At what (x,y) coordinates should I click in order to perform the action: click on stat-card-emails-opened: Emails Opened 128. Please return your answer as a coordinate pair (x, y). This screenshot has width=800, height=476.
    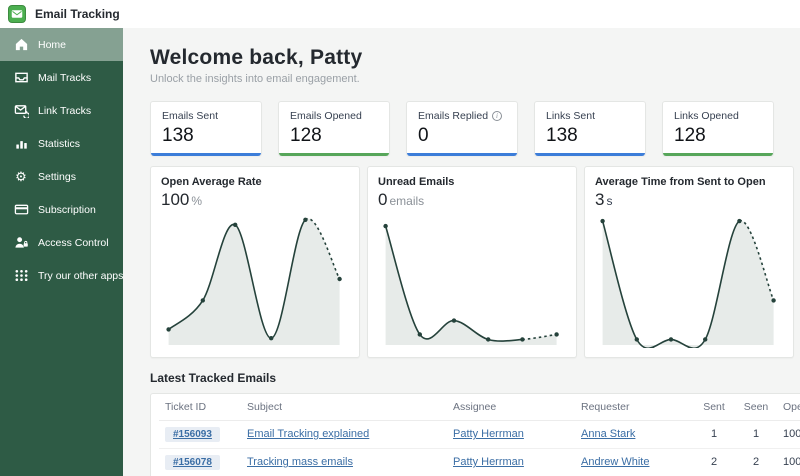
    Looking at the image, I should click on (334, 128).